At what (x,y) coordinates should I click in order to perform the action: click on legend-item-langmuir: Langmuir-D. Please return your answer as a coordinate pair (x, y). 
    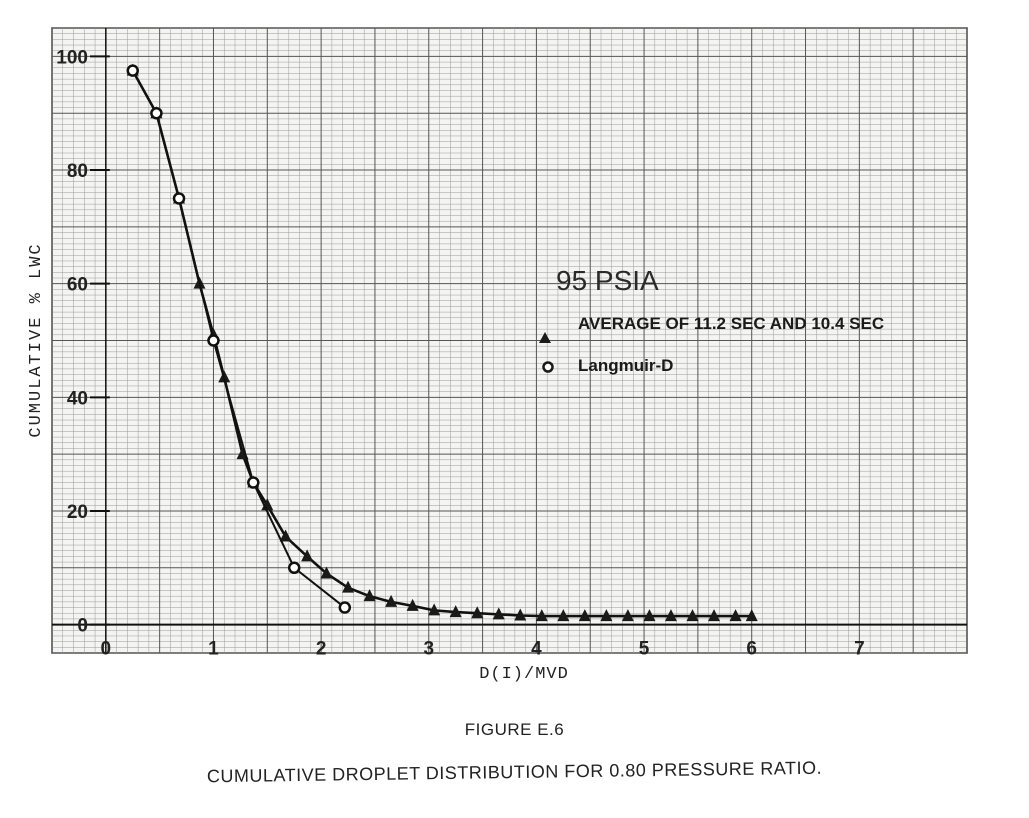
    Looking at the image, I should click on (607, 365).